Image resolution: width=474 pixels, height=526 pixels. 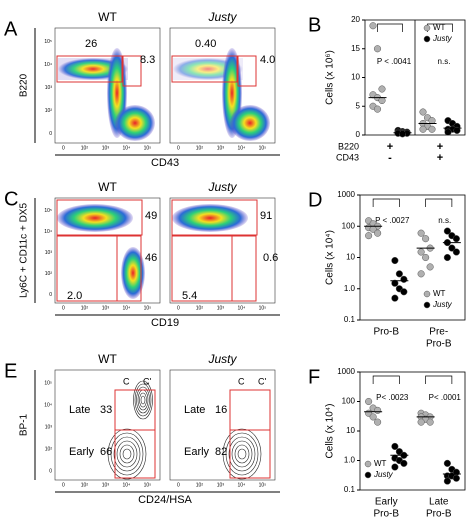 What do you see at coordinates (147, 60) in the screenshot?
I see `gate-value: 8.3` at bounding box center [147, 60].